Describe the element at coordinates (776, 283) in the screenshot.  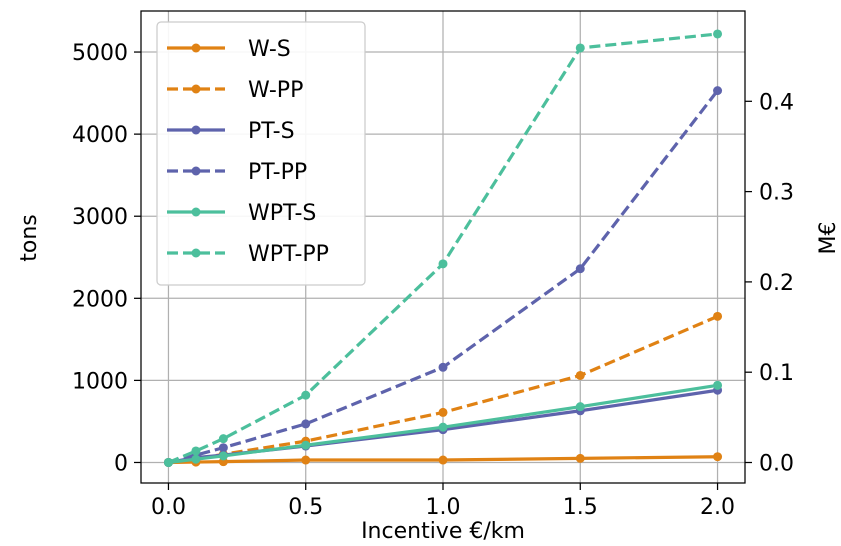
I see `y2-tick-label: 0.2` at that location.